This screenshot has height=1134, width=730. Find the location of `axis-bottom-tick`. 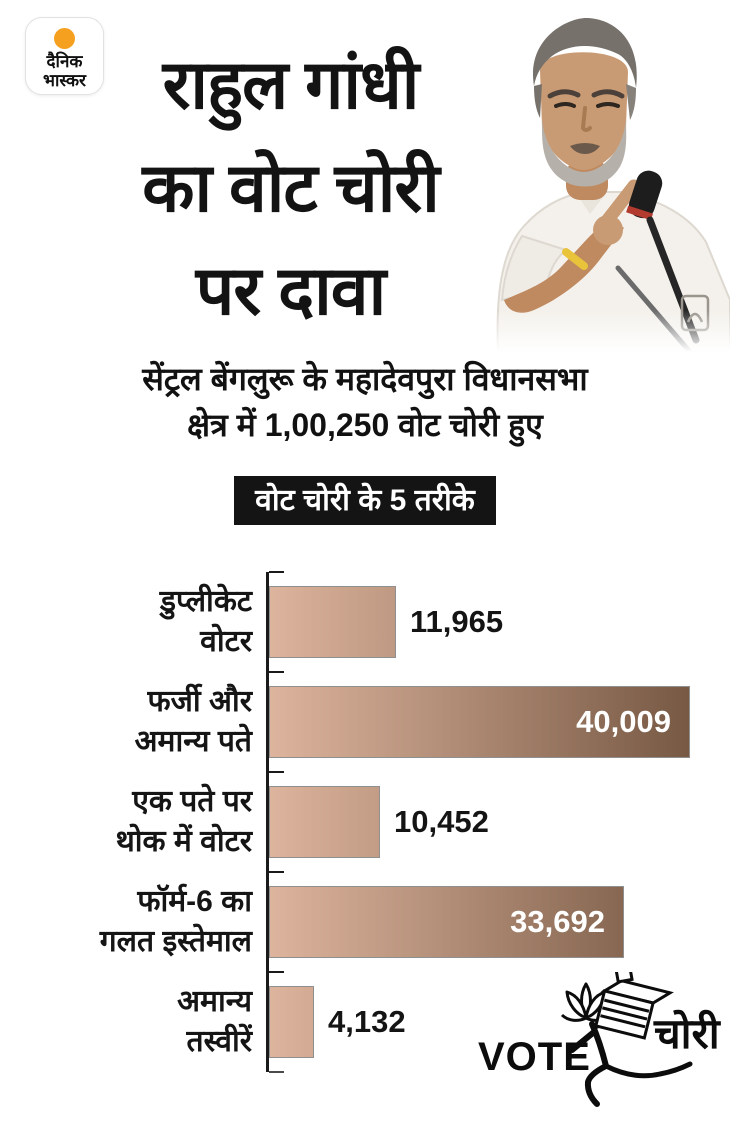

axis-bottom-tick is located at coordinates (276, 1072).